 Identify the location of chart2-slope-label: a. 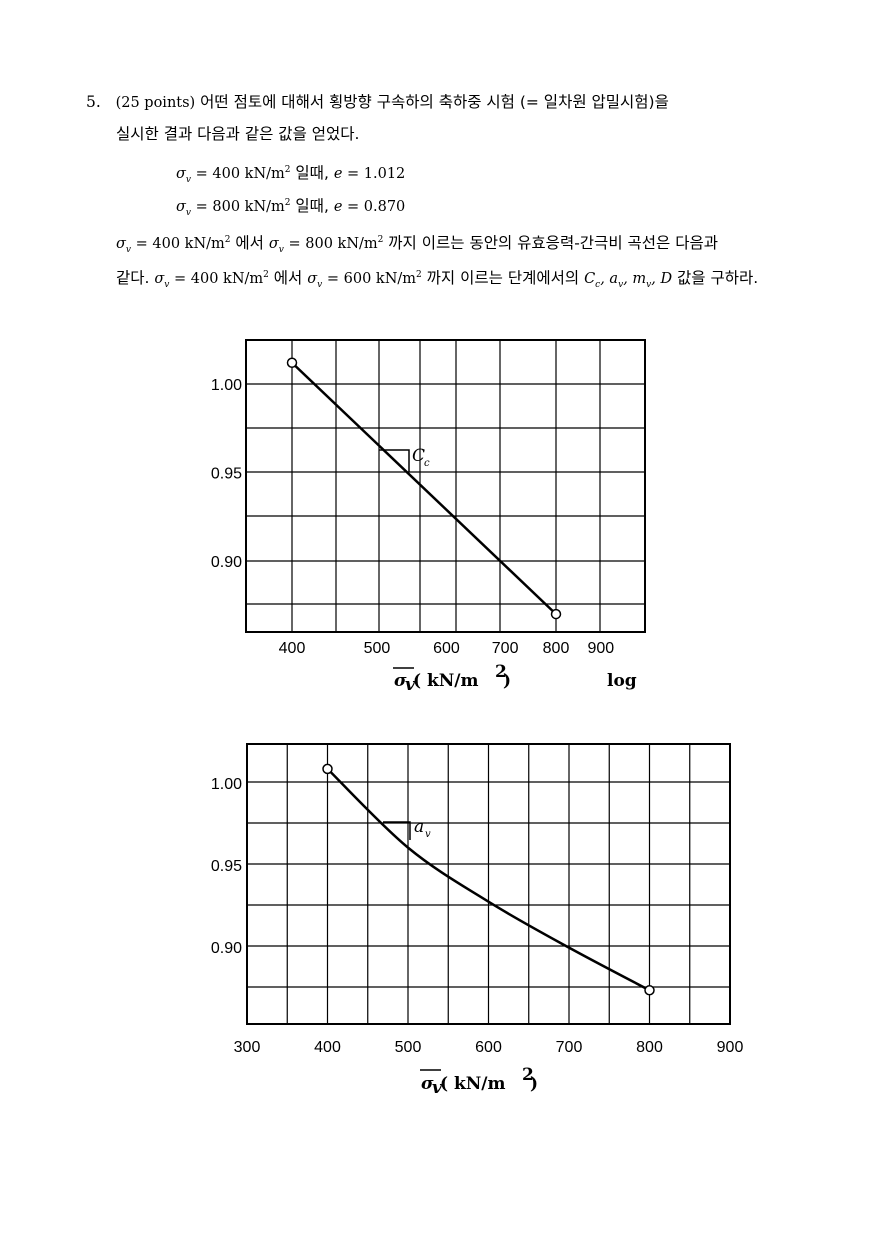
(419, 827).